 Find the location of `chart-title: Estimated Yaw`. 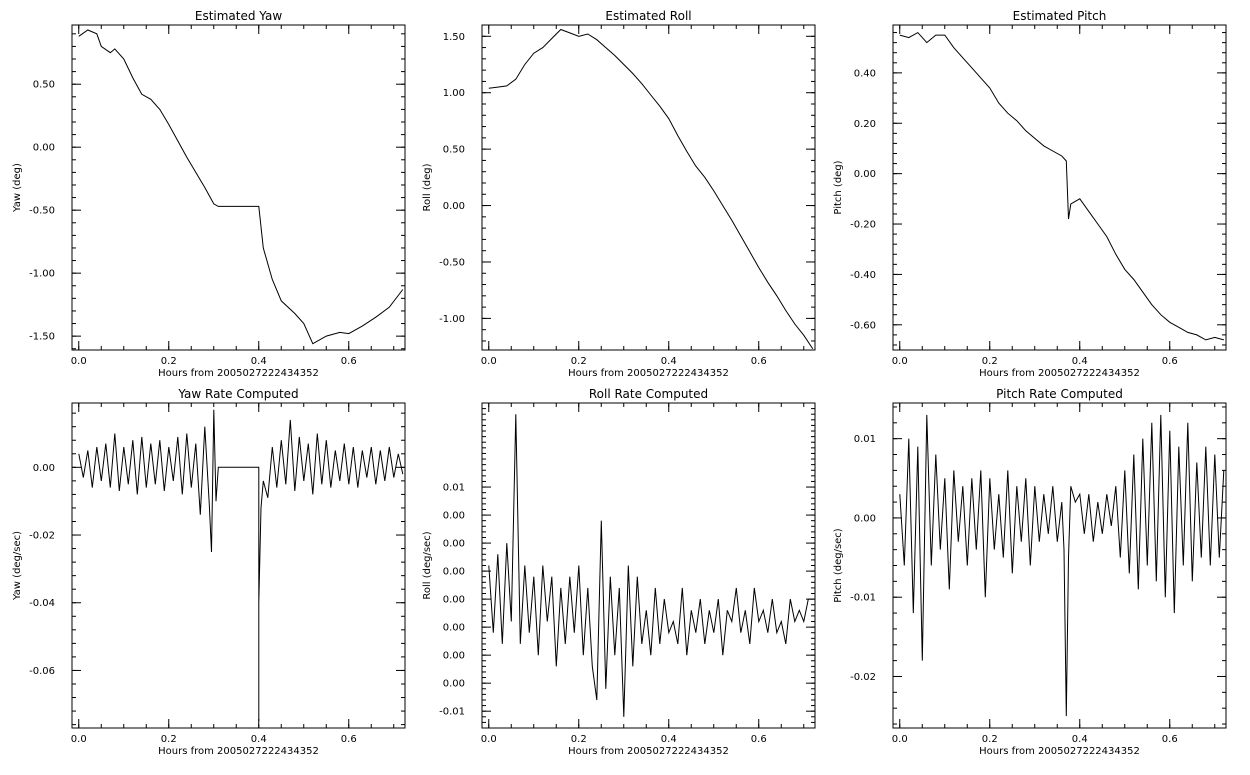

chart-title: Estimated Yaw is located at coordinates (238, 16).